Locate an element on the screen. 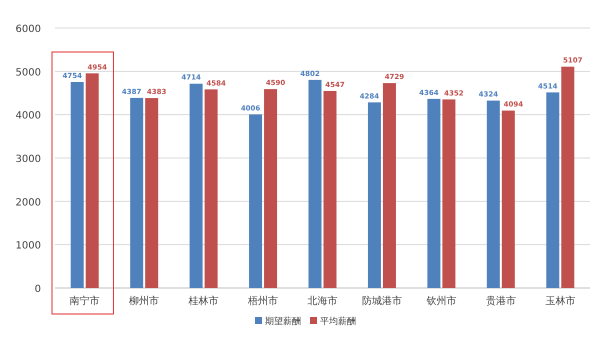  legend-label: 平均薪酬 is located at coordinates (338, 321).